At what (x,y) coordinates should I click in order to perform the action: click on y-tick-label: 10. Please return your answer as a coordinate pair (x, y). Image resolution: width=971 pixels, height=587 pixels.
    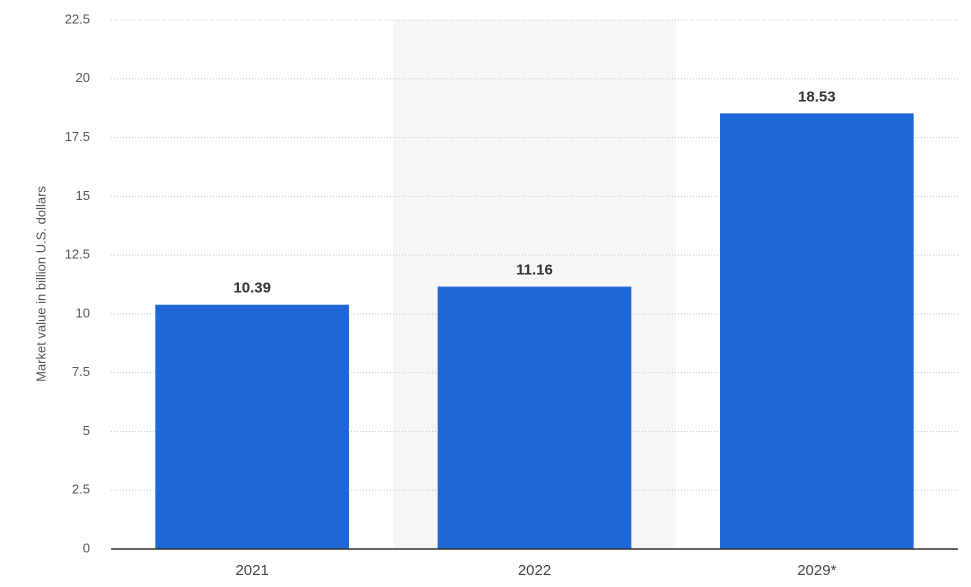
    Looking at the image, I should click on (83, 312).